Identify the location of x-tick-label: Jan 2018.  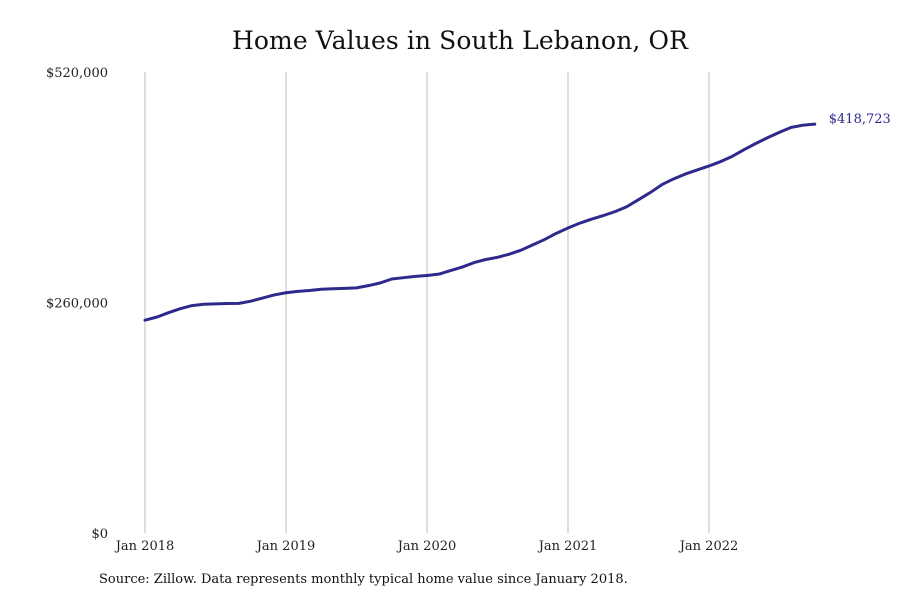
(144, 546).